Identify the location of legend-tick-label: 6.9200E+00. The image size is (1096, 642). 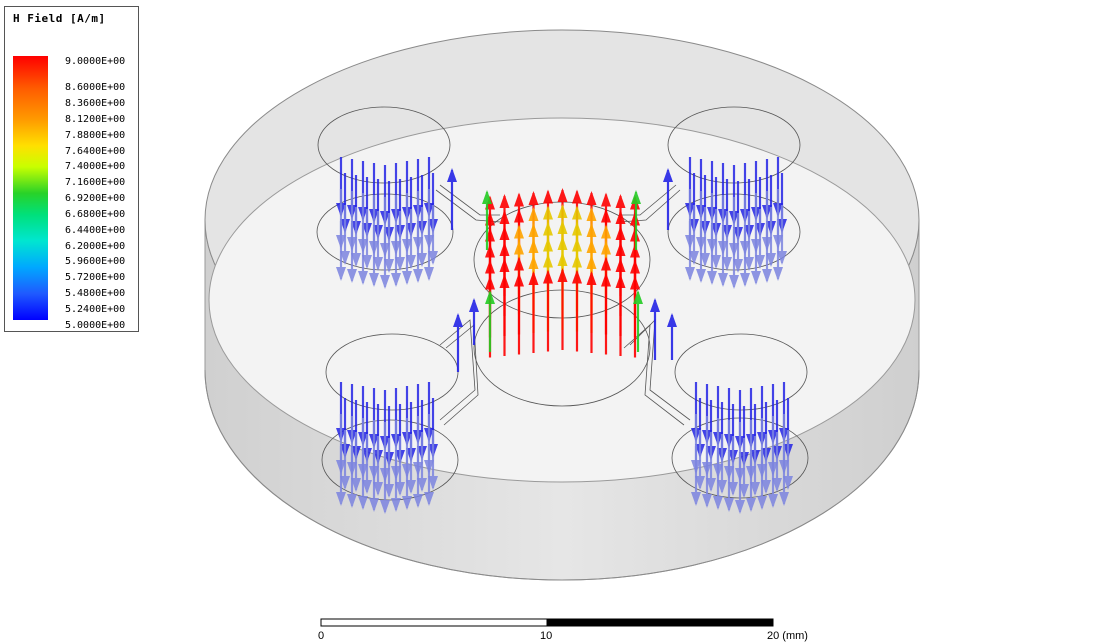
(95, 198).